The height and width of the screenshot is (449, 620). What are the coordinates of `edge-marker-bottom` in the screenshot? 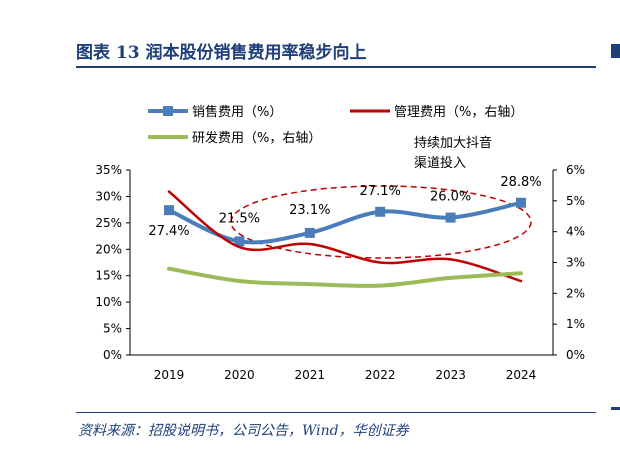 It's located at (615, 408).